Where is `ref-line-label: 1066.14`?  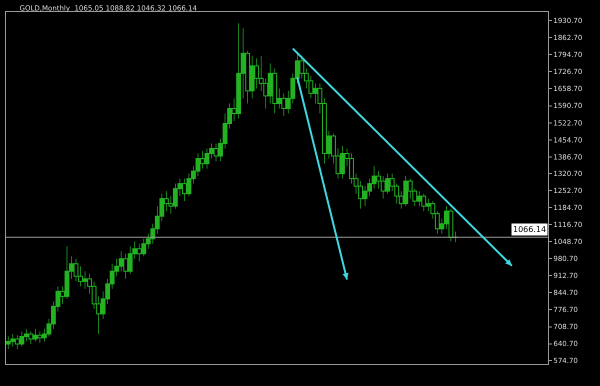
ref-line-label: 1066.14 is located at coordinates (529, 229).